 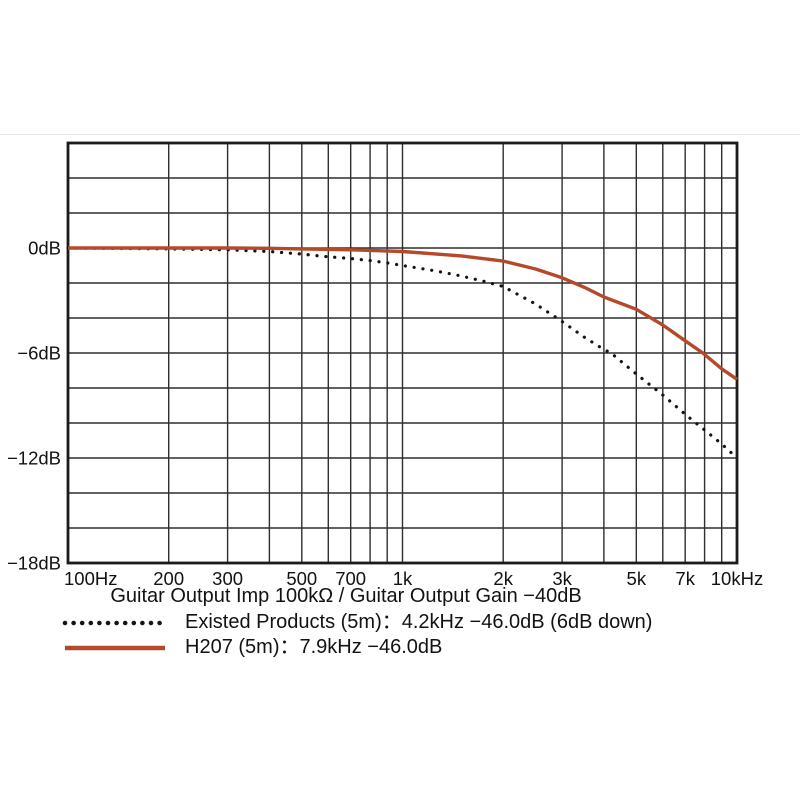 I want to click on solid-marker-glyph, so click(x=115, y=647).